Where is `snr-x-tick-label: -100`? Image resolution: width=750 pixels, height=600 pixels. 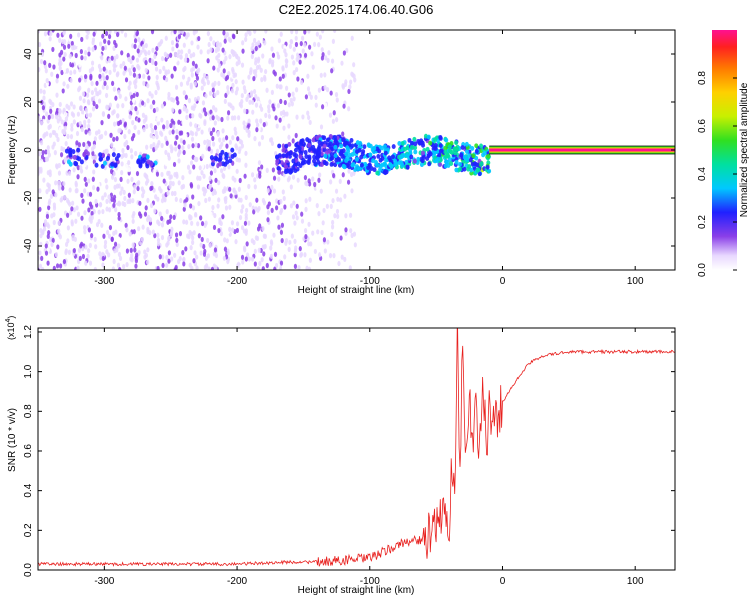
snr-x-tick-label: -100 is located at coordinates (370, 581).